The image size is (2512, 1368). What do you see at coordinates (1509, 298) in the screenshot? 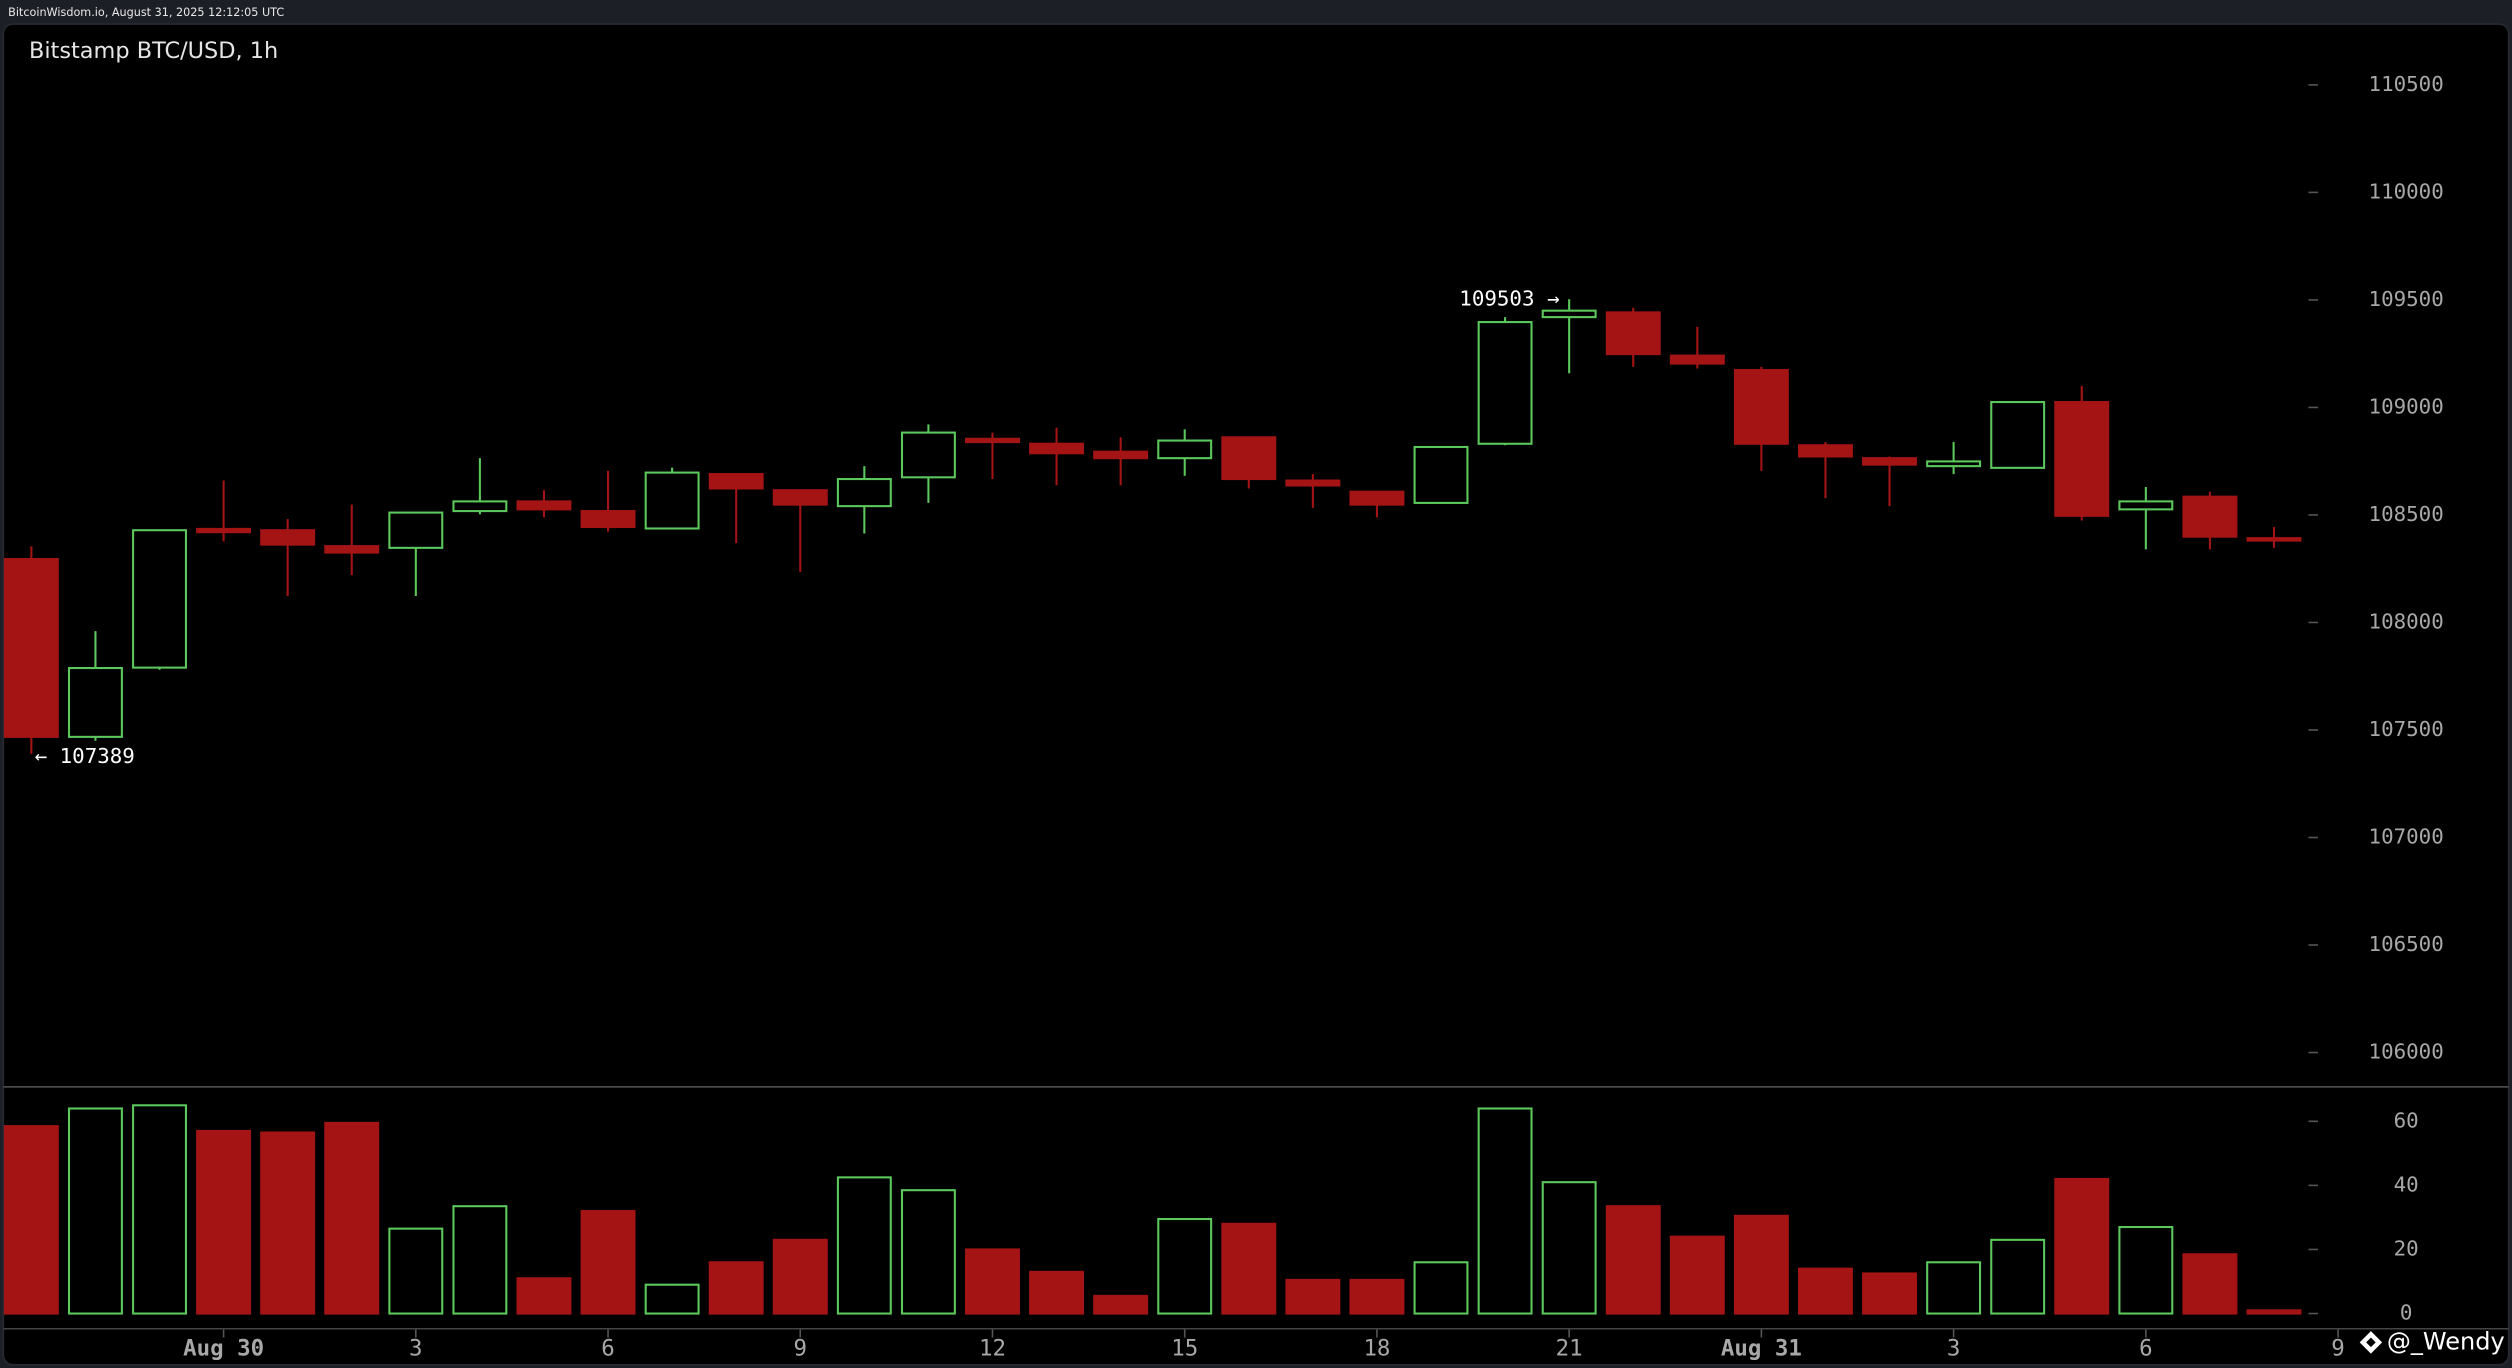
I see `annotation: 109503 →` at bounding box center [1509, 298].